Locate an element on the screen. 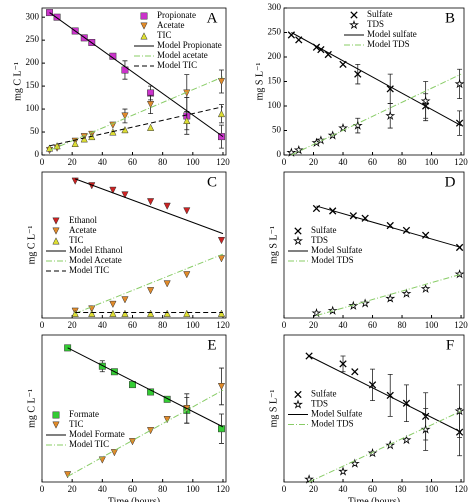 The height and width of the screenshot is (502, 474). legend-label: TIC is located at coordinates (164, 35).